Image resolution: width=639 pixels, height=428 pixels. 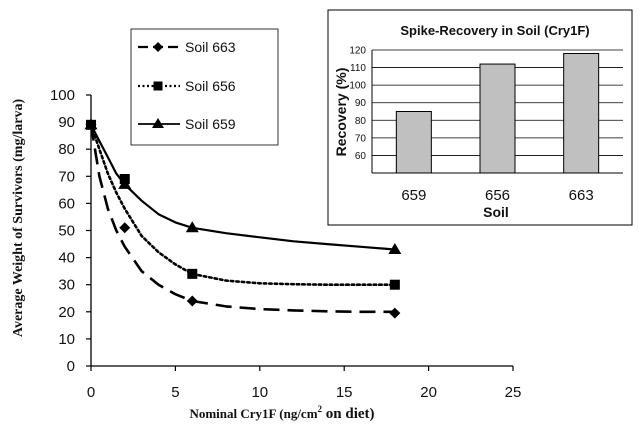 What do you see at coordinates (66, 312) in the screenshot?
I see `main-y-tick-label: 20` at bounding box center [66, 312].